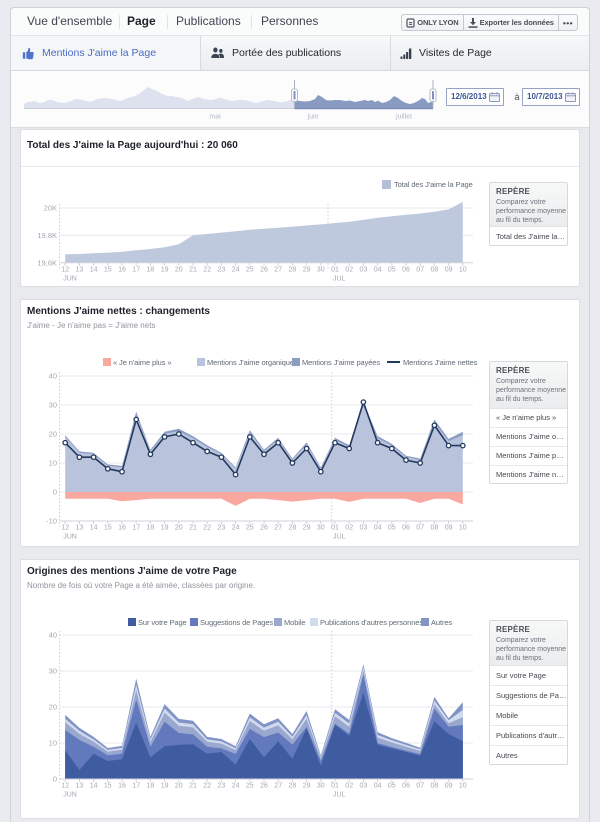  Describe the element at coordinates (215, 117) in the screenshot. I see `svg-text: mai` at that location.